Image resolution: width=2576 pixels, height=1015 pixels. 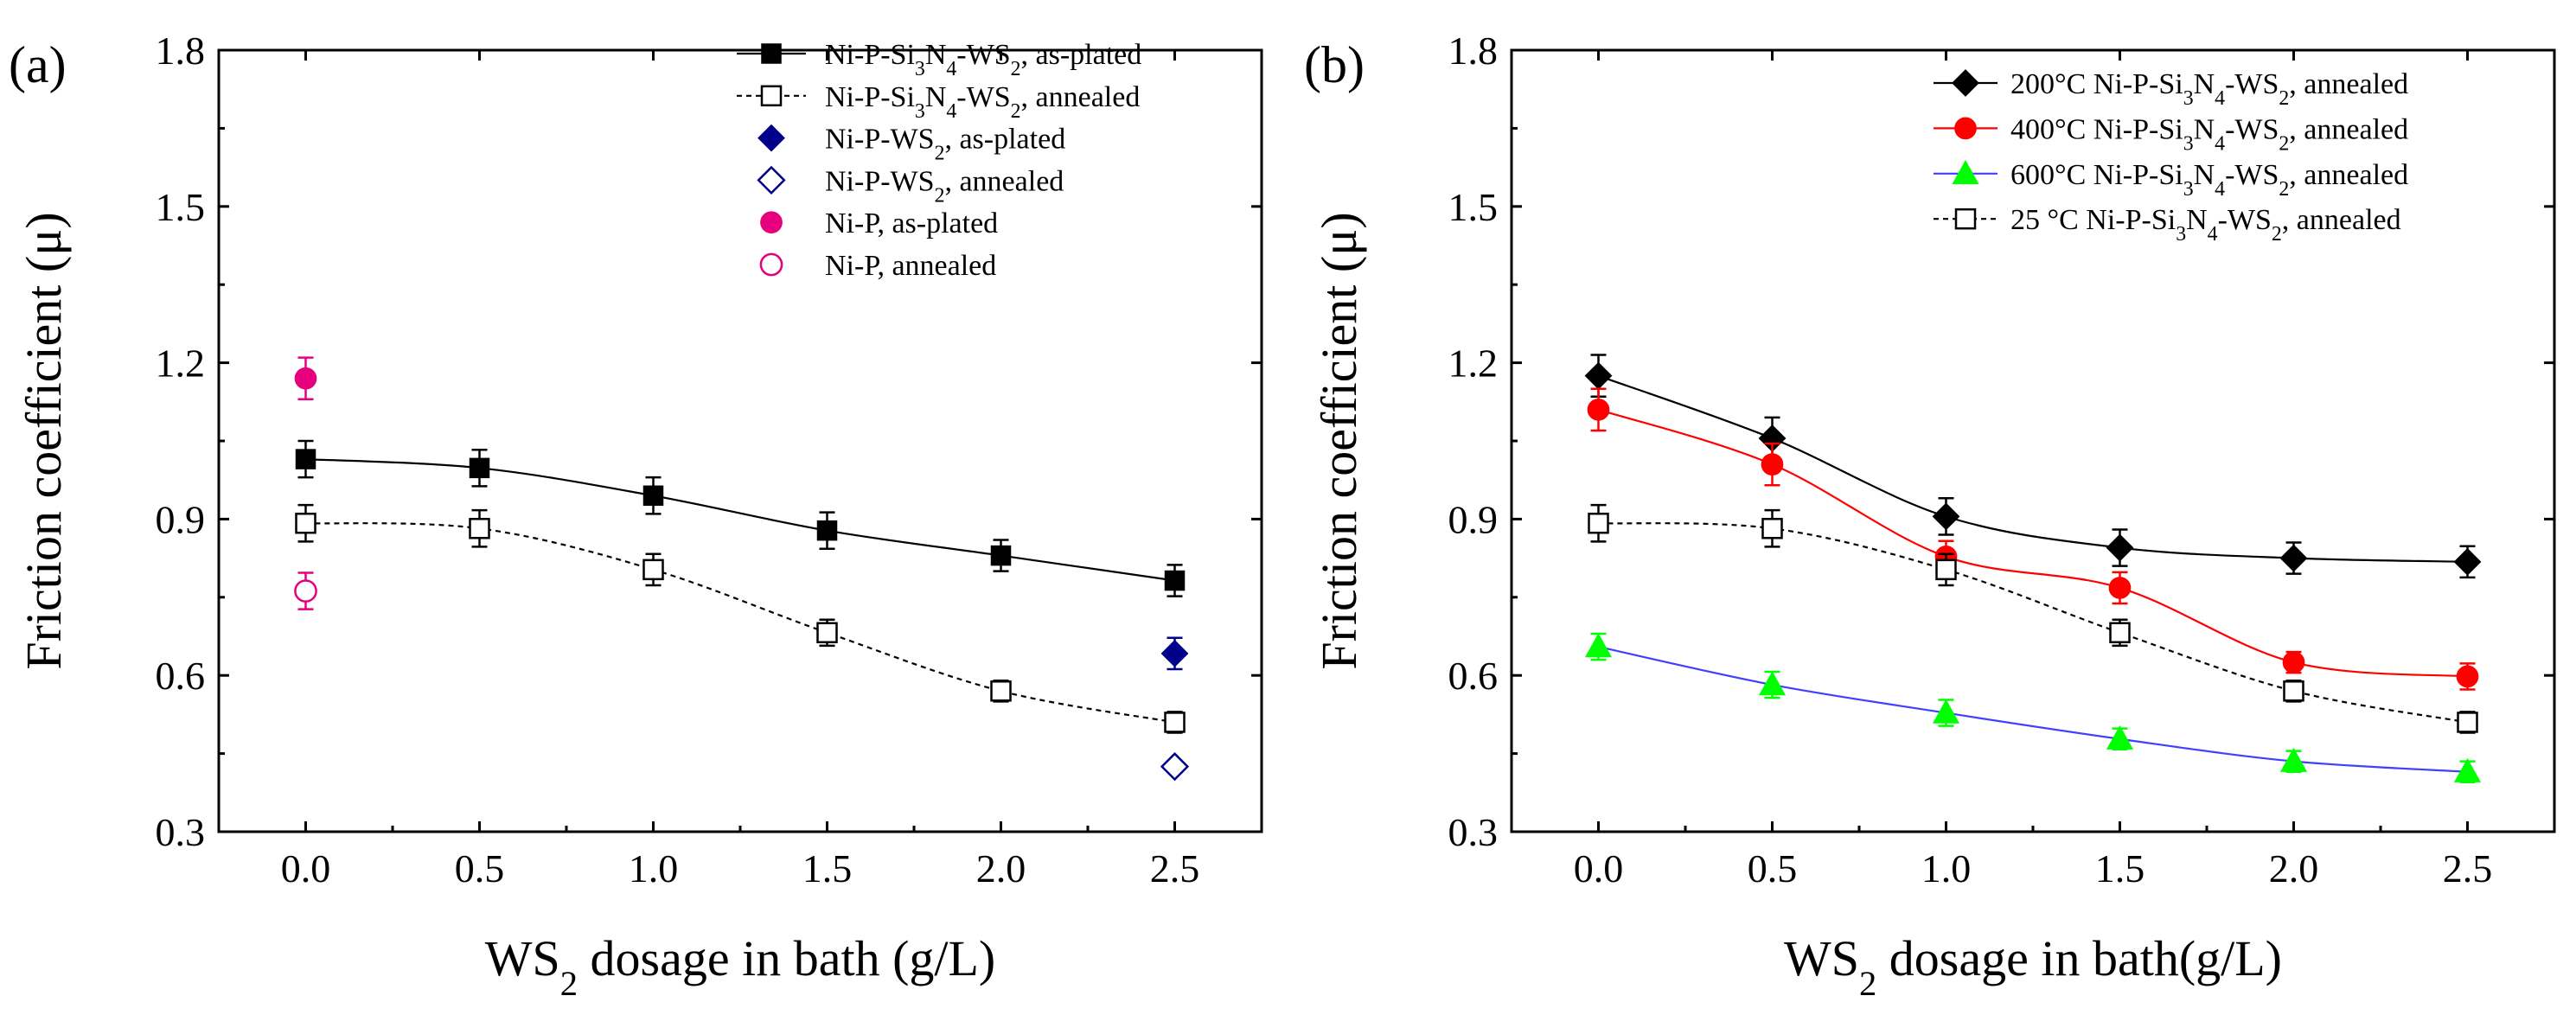 I want to click on legend-label: 25 °C Ni-P-Si3N4-WS2, annealed, so click(x=2206, y=225).